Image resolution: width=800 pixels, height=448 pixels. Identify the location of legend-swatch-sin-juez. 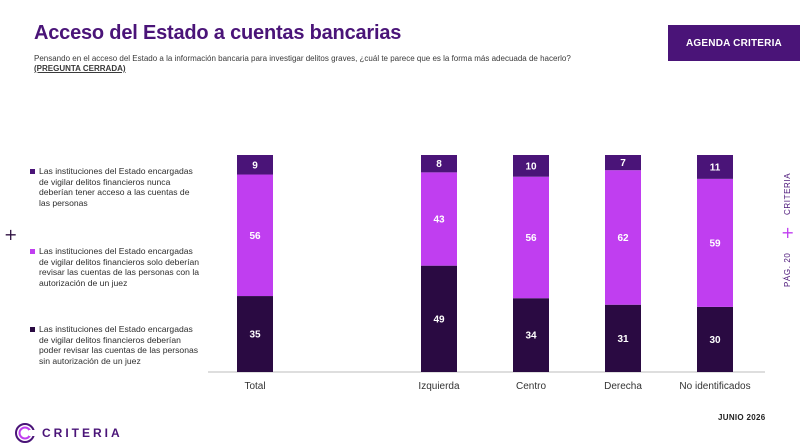
(32, 329).